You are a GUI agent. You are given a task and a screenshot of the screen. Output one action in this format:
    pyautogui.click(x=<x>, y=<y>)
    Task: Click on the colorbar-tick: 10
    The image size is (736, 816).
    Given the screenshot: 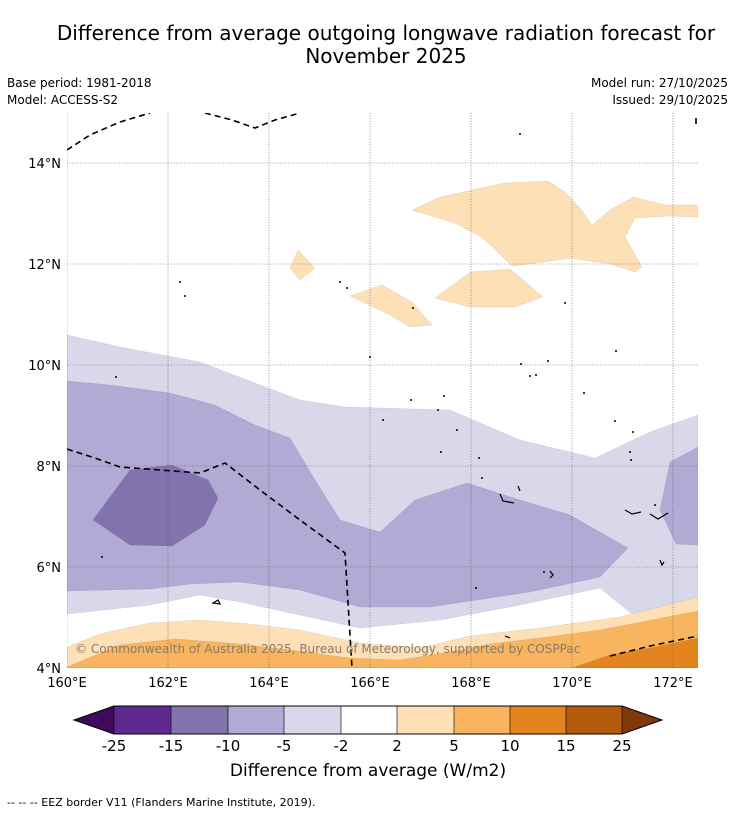 What is the action you would take?
    pyautogui.click(x=509, y=746)
    